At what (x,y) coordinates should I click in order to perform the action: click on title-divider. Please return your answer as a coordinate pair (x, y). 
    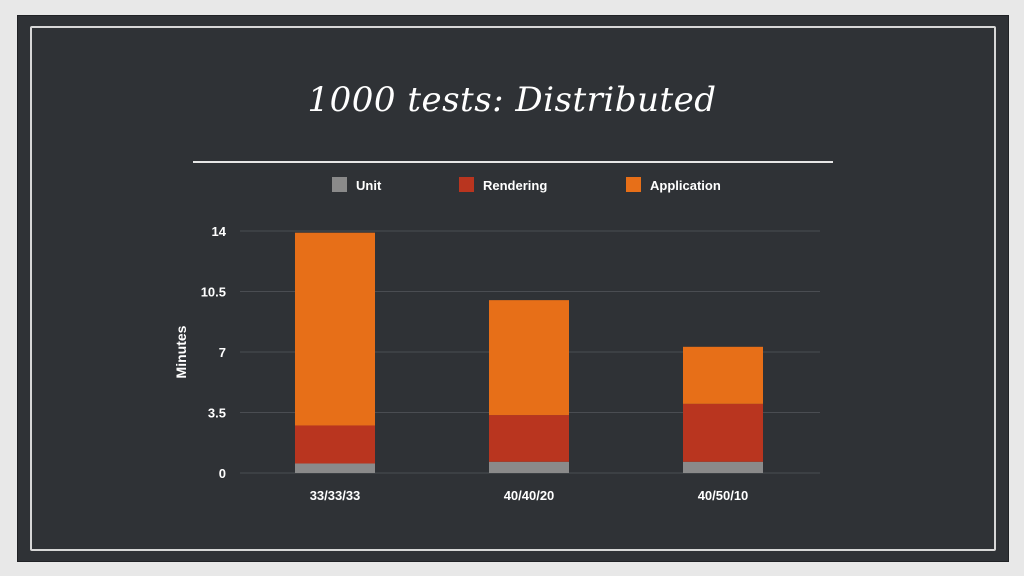
    Looking at the image, I should click on (513, 162).